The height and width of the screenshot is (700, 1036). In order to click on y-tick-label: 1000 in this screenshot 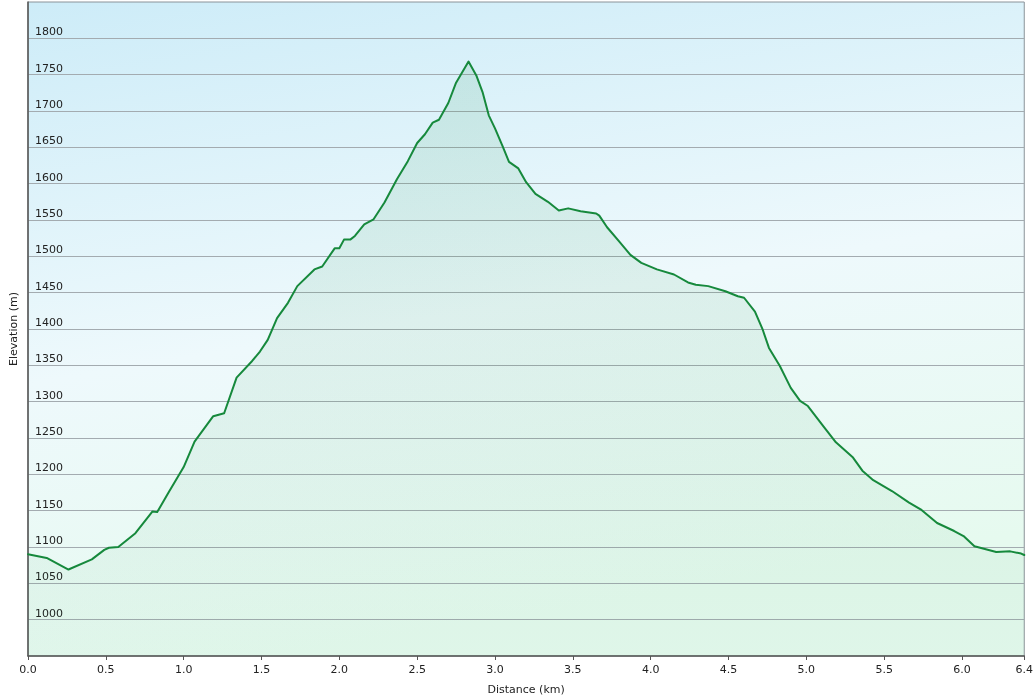, I will do `click(49, 613)`.